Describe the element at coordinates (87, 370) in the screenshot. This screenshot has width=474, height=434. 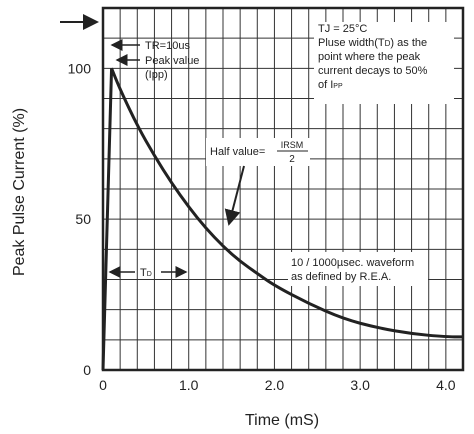
I see `y-tick-label: 0` at that location.